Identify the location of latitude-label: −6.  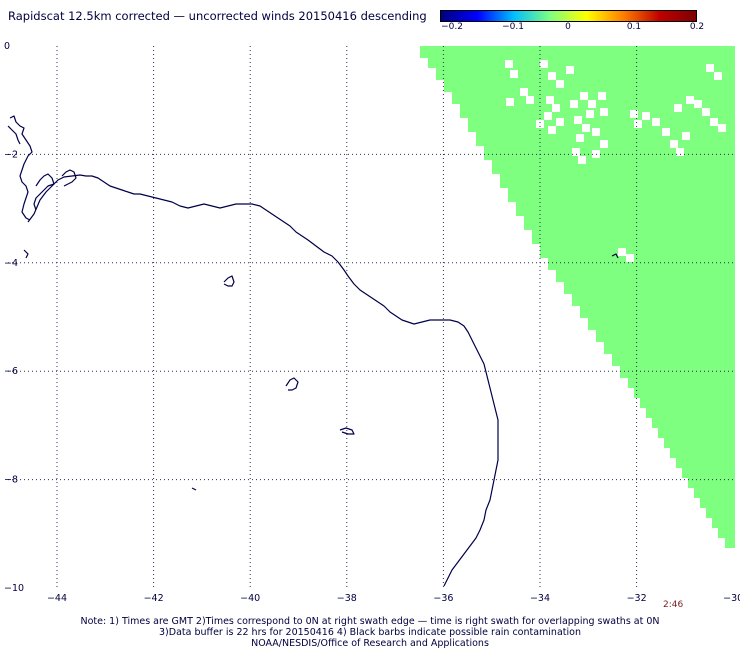
(11, 371).